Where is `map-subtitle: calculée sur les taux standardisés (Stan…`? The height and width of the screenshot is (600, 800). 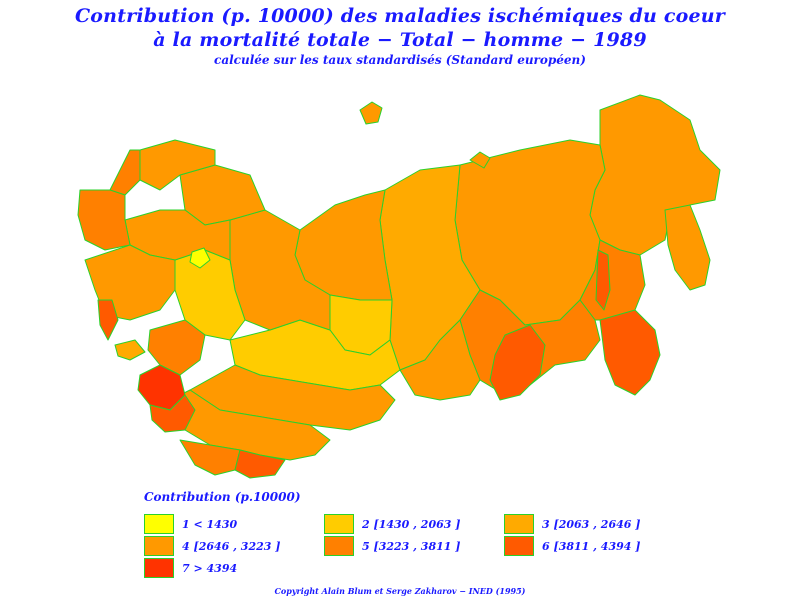
map-subtitle: calculée sur les taux standardisés (Stan… is located at coordinates (400, 60).